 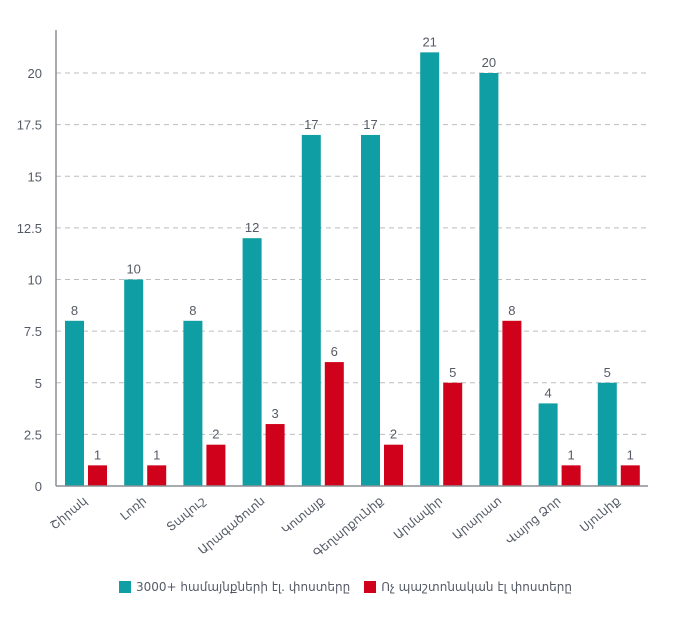 I want to click on y-axis-ticks: 0 2.5 5 7.5 10 12.5 15 17.5 20, so click(x=29, y=280).